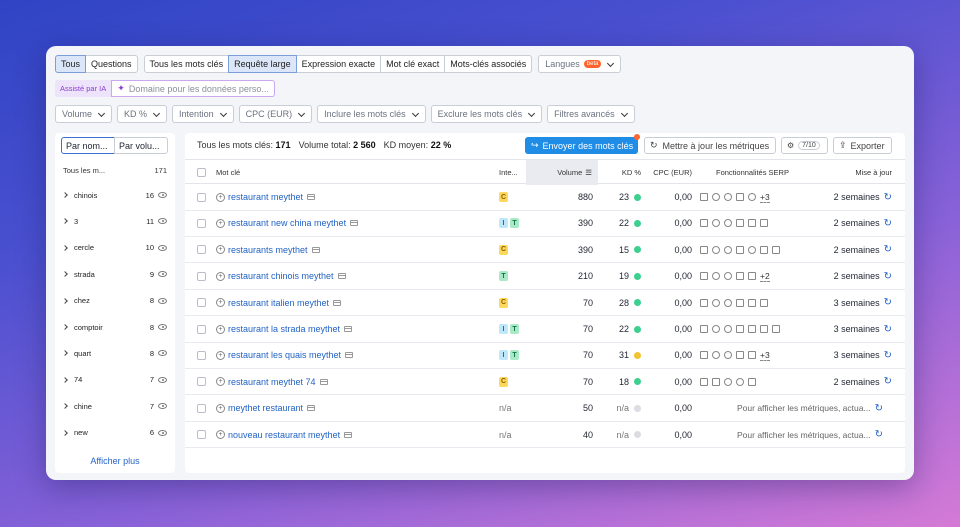  Describe the element at coordinates (413, 64) in the screenshot. I see `match-type-tab-3: Mot clé exact` at that location.